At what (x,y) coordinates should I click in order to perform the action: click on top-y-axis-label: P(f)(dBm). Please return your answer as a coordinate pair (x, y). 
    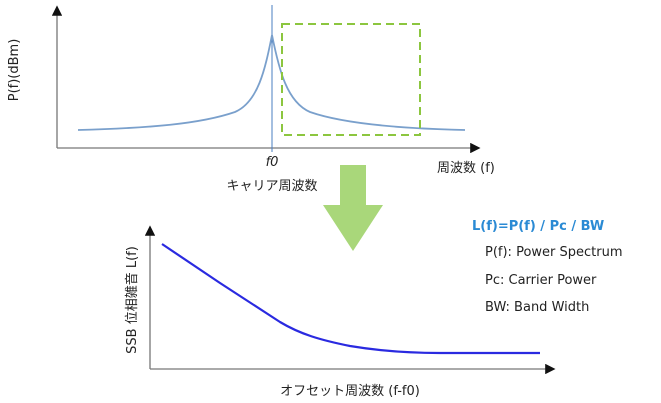
    Looking at the image, I should click on (14, 70).